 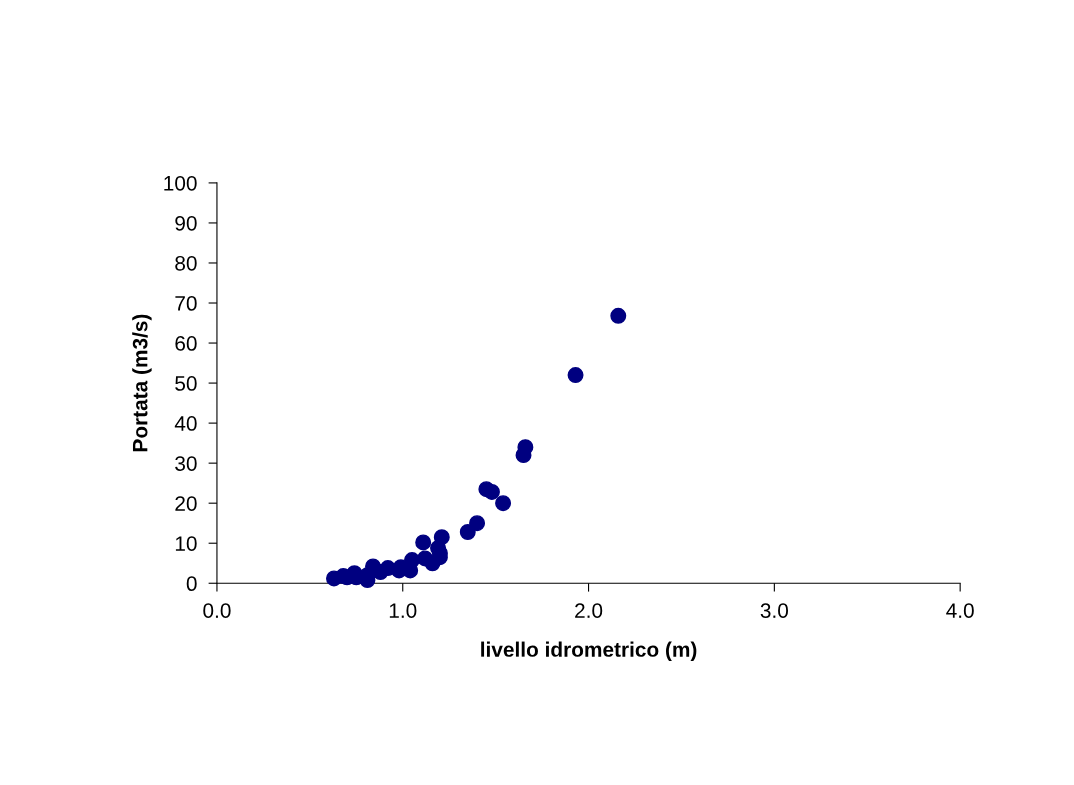 What do you see at coordinates (403, 610) in the screenshot?
I see `x-tick-label: 1.0` at bounding box center [403, 610].